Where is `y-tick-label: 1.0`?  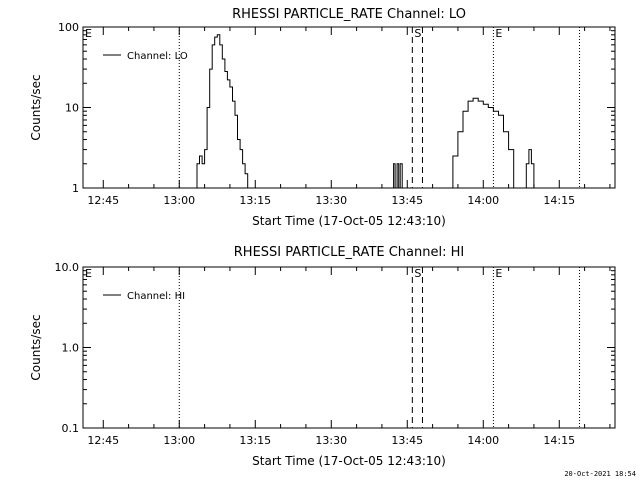
y-tick-label: 1.0 is located at coordinates (71, 348).